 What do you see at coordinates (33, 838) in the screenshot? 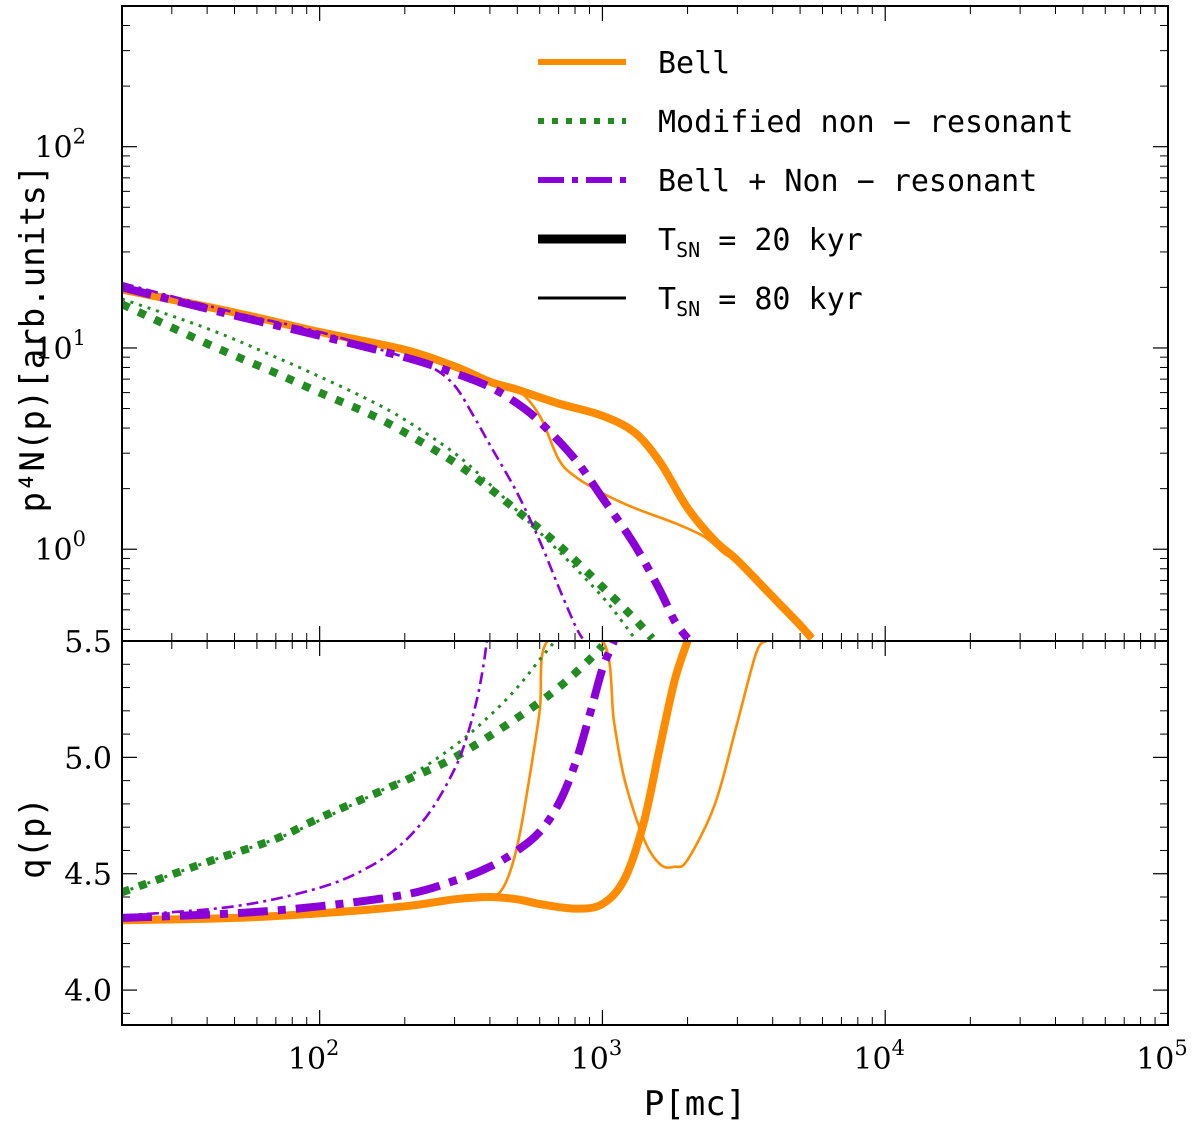
I see `bottom-y-axis-label: q(p)` at bounding box center [33, 838].